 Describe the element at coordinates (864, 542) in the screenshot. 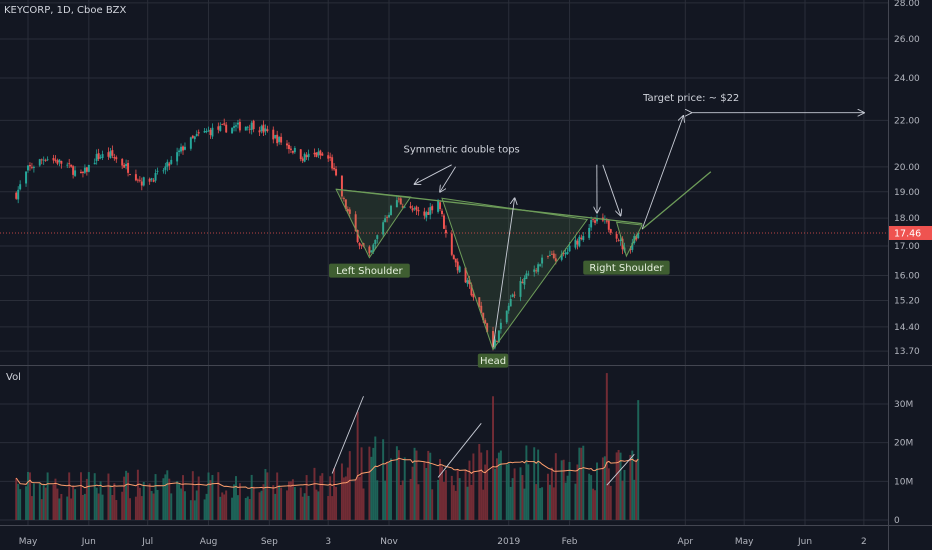

I see `time-tick-label: 2` at that location.